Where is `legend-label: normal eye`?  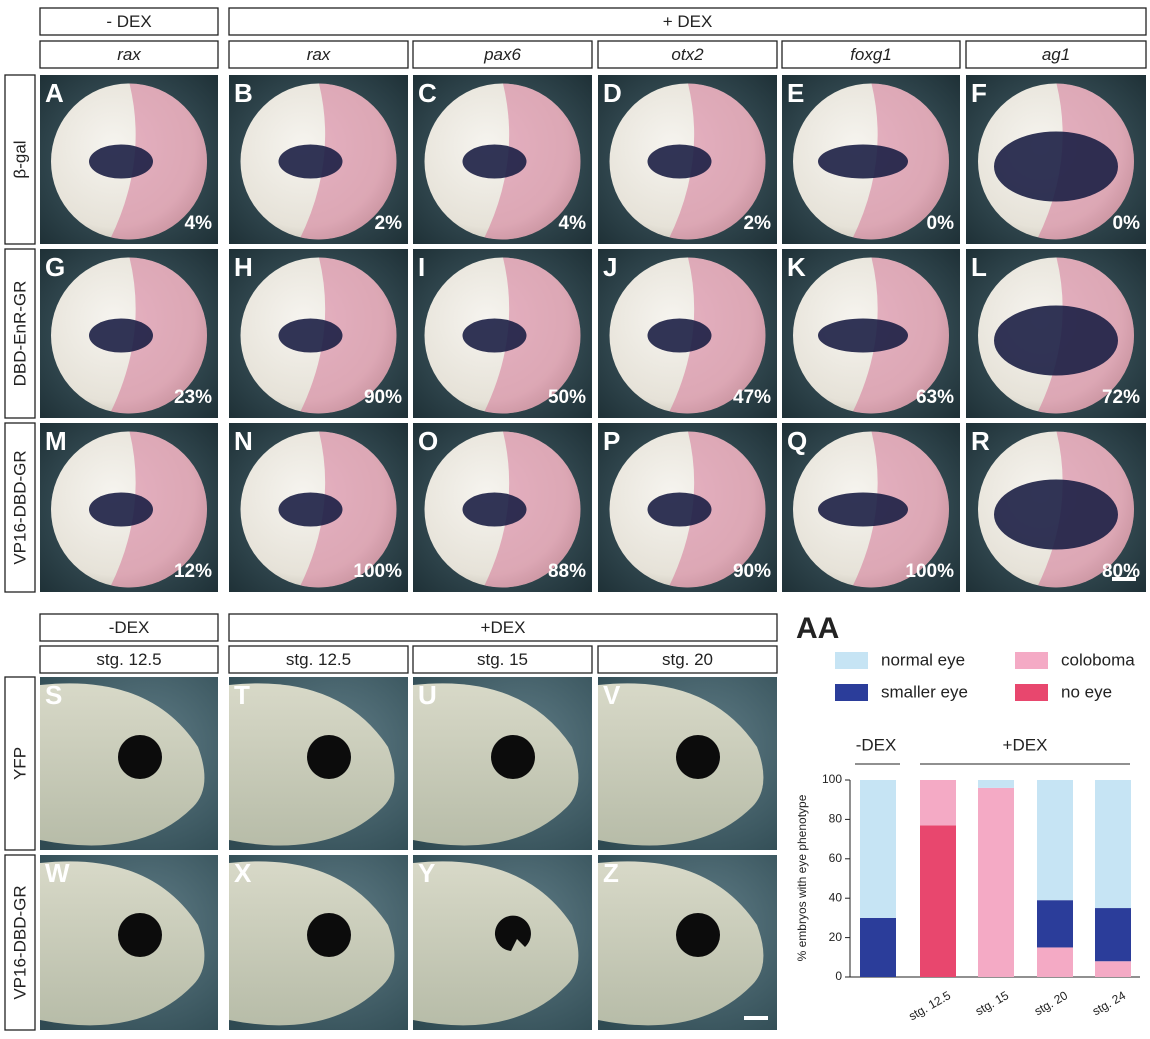
legend-label: normal eye is located at coordinates (923, 659).